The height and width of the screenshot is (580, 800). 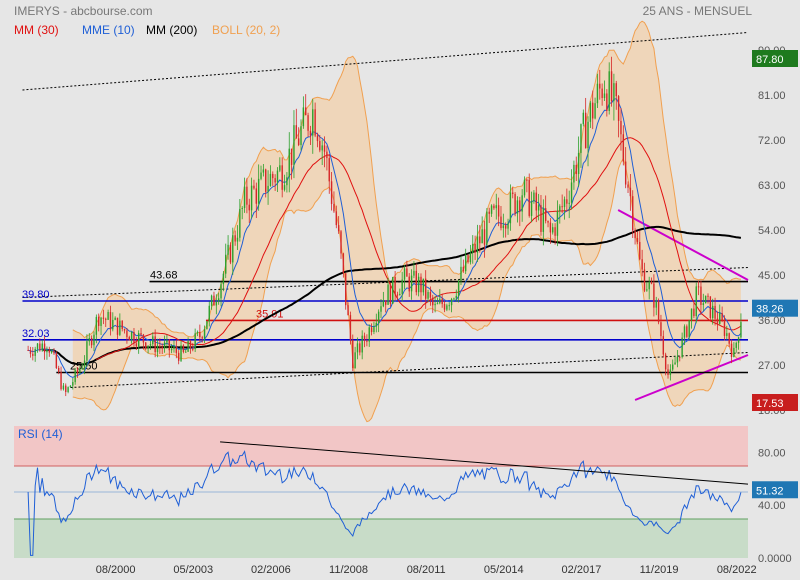 What do you see at coordinates (164, 276) in the screenshot?
I see `level-label: 43.68` at bounding box center [164, 276].